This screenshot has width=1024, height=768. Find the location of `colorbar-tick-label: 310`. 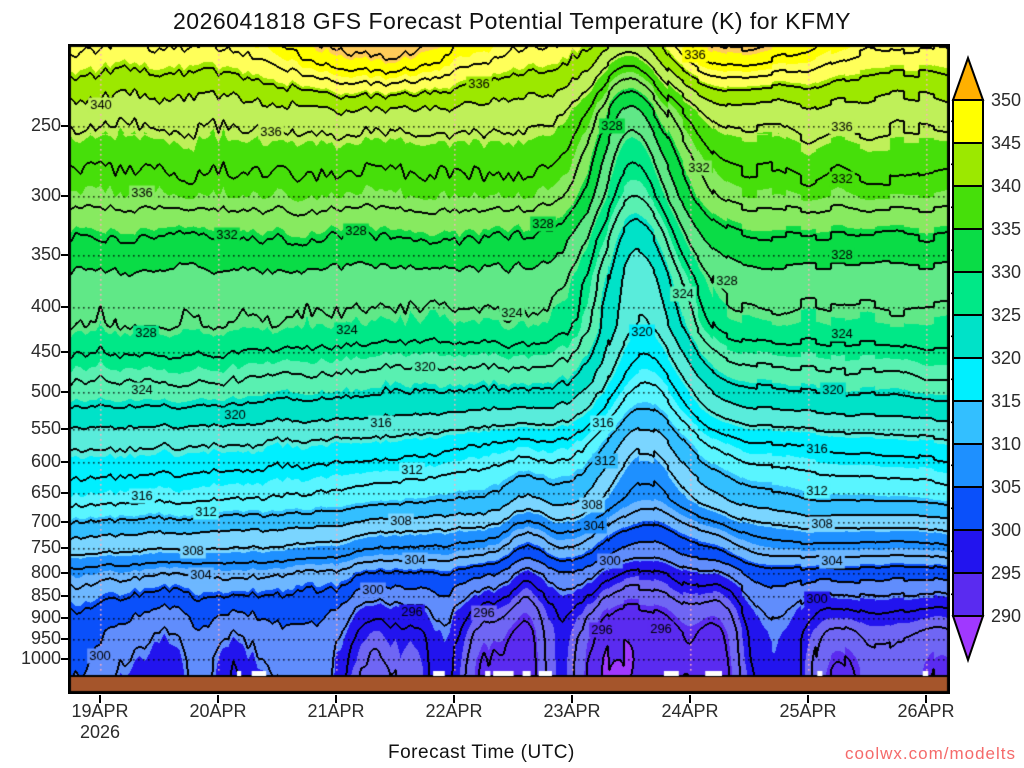

colorbar-tick-label: 310 is located at coordinates (1006, 444).